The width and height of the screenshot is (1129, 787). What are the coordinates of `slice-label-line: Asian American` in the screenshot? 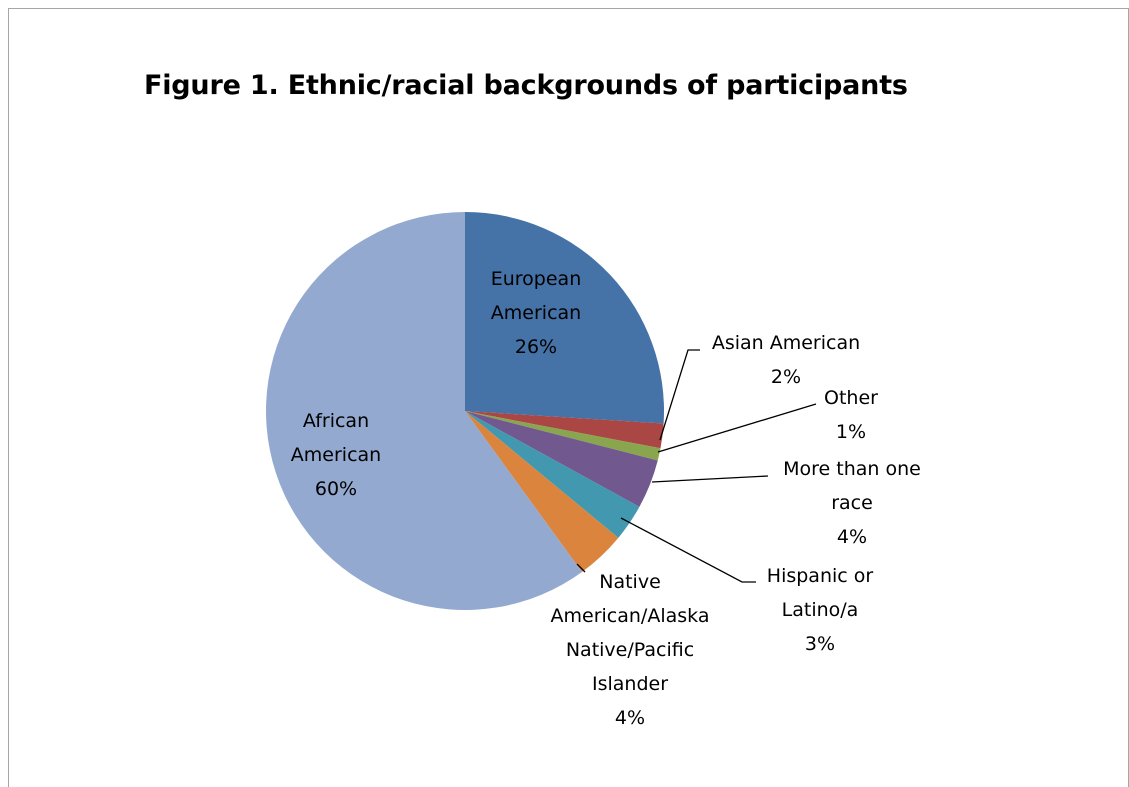 It's located at (786, 343).